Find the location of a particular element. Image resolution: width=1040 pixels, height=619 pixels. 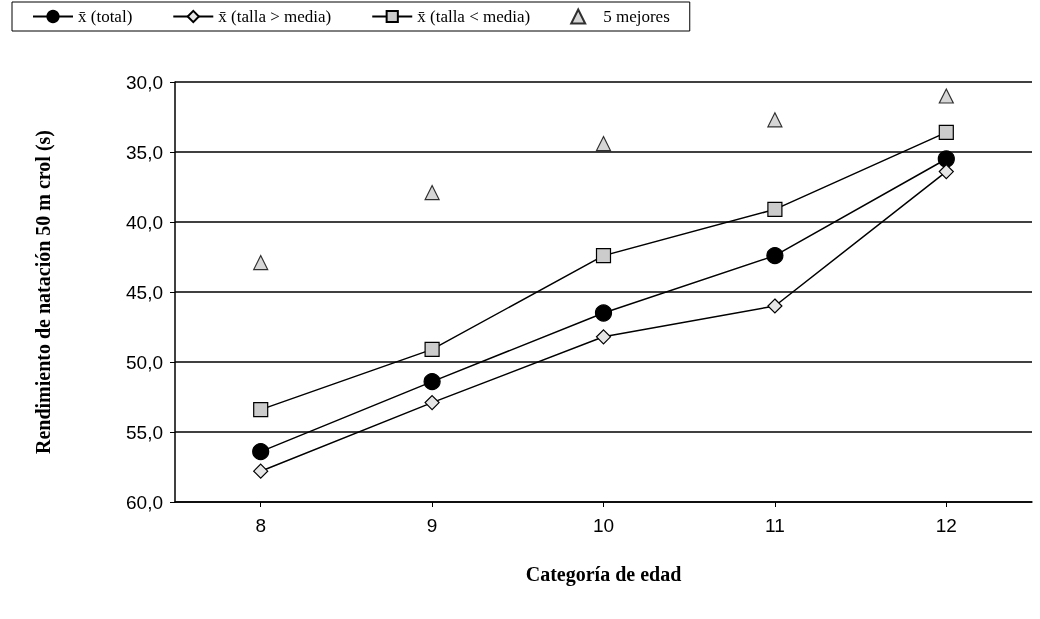

y-tick-label: 60,0 is located at coordinates (144, 502).